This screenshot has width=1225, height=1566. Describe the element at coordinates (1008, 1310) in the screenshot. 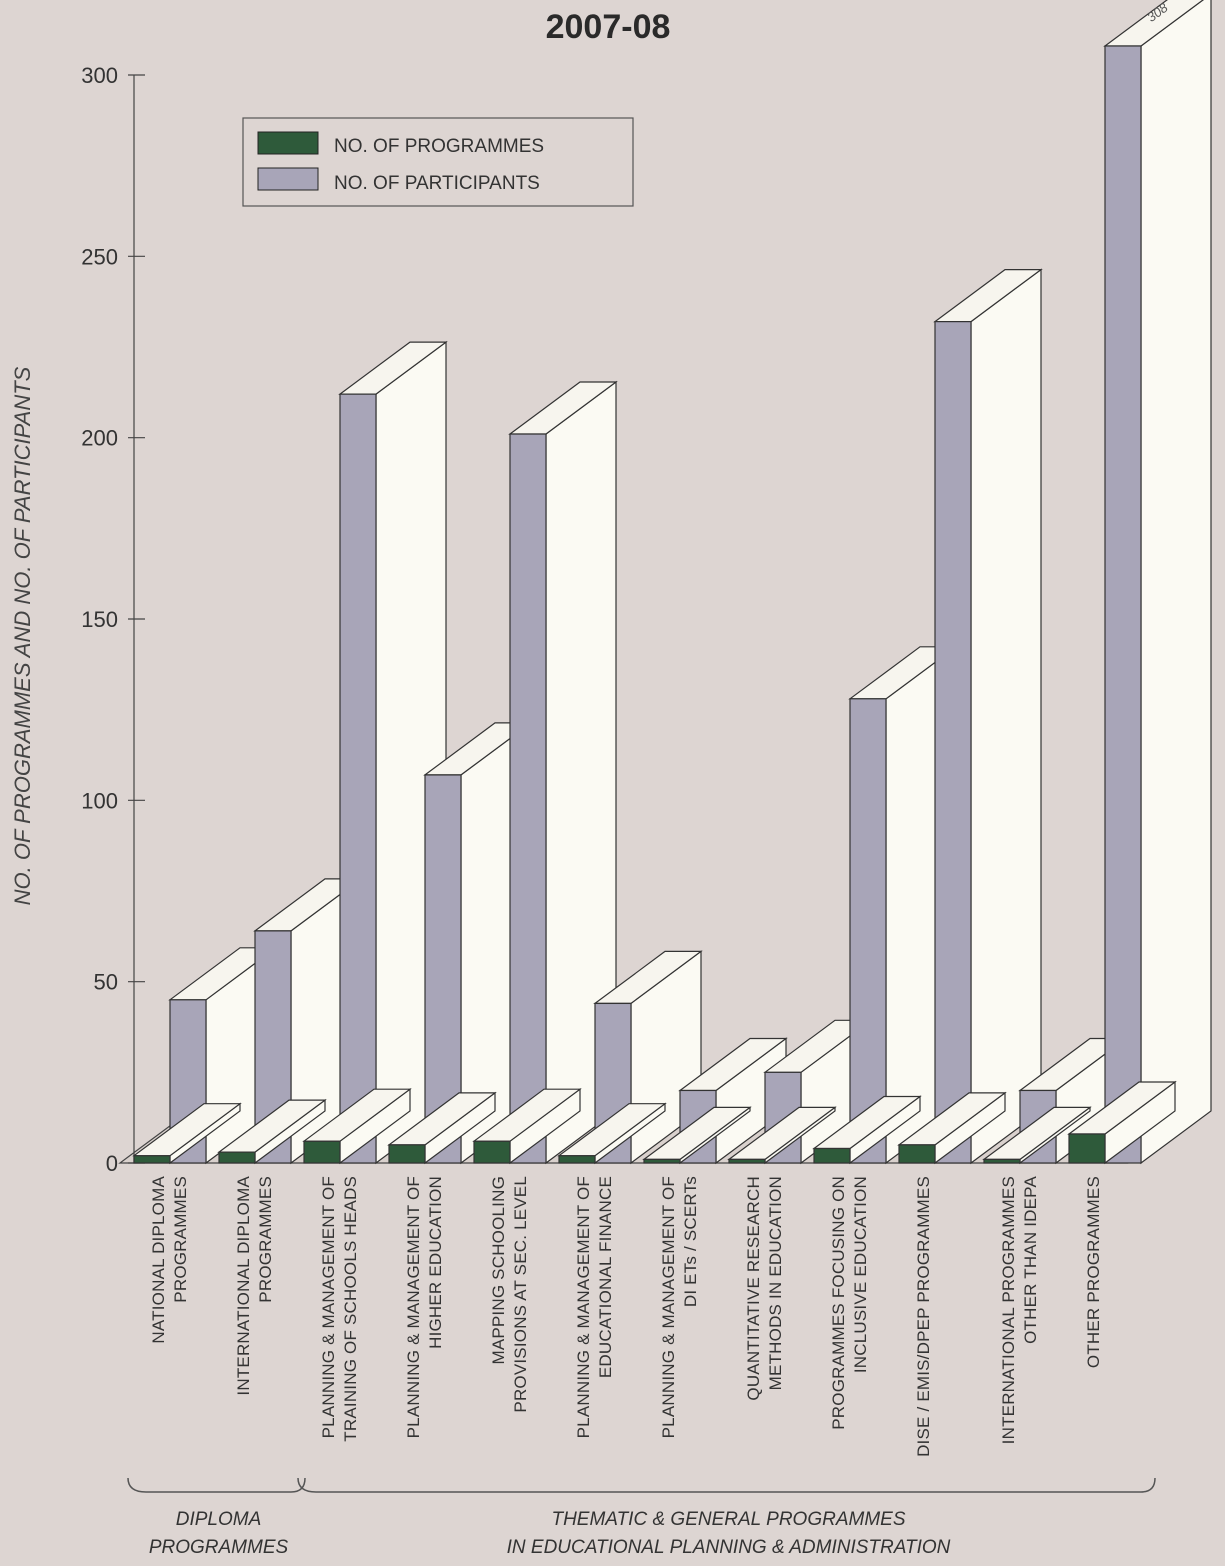

I see `category-label: INTERNATIONAL PROGRAMMES` at that location.